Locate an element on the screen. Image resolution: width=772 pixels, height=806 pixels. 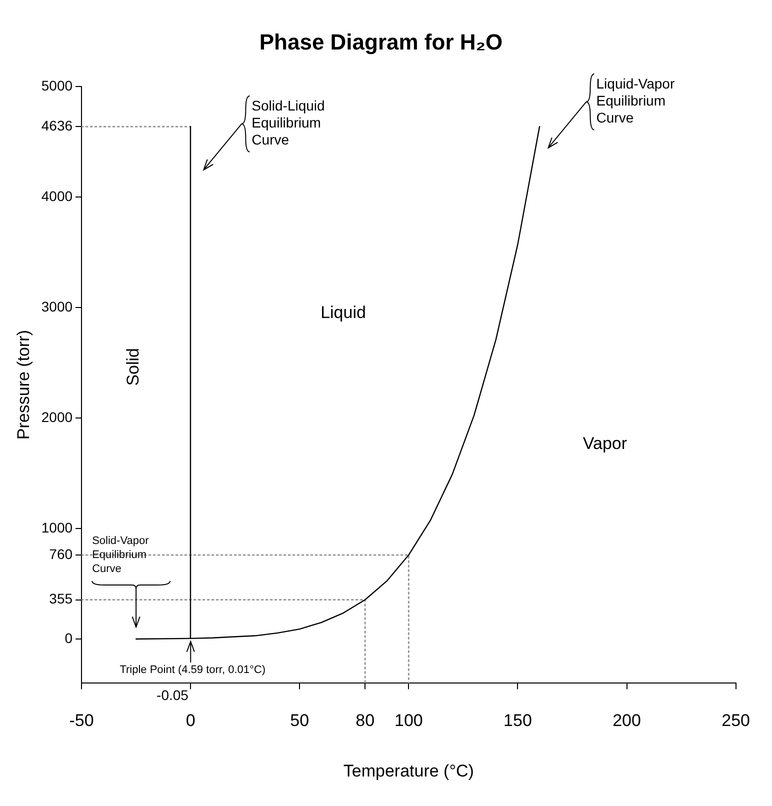
y-tick-label: 1000 is located at coordinates (57, 527).